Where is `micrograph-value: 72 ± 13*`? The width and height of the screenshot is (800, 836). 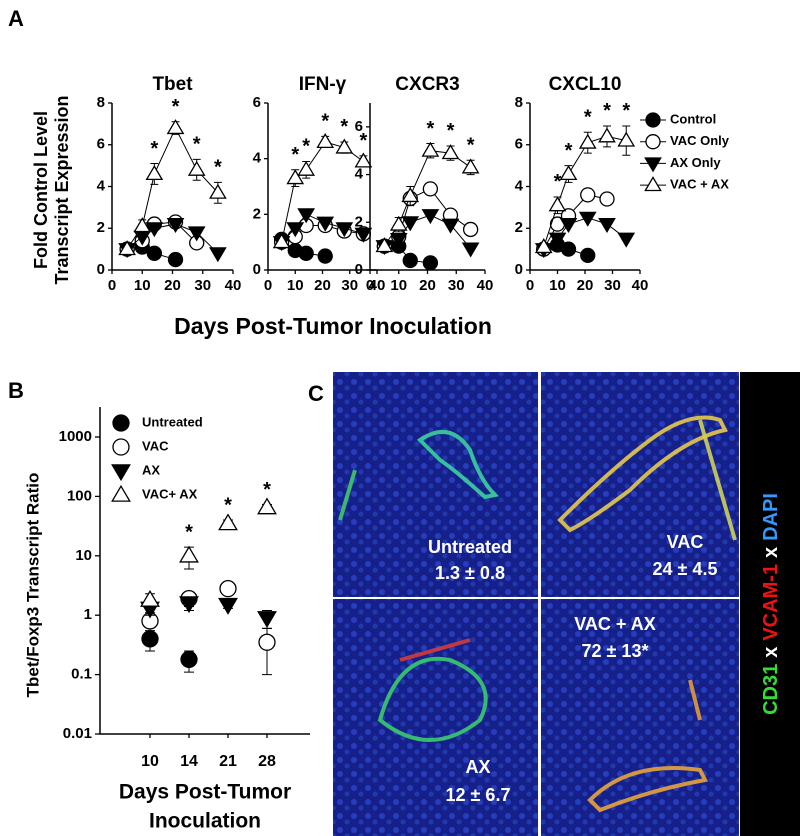 micrograph-value: 72 ± 13* is located at coordinates (615, 651).